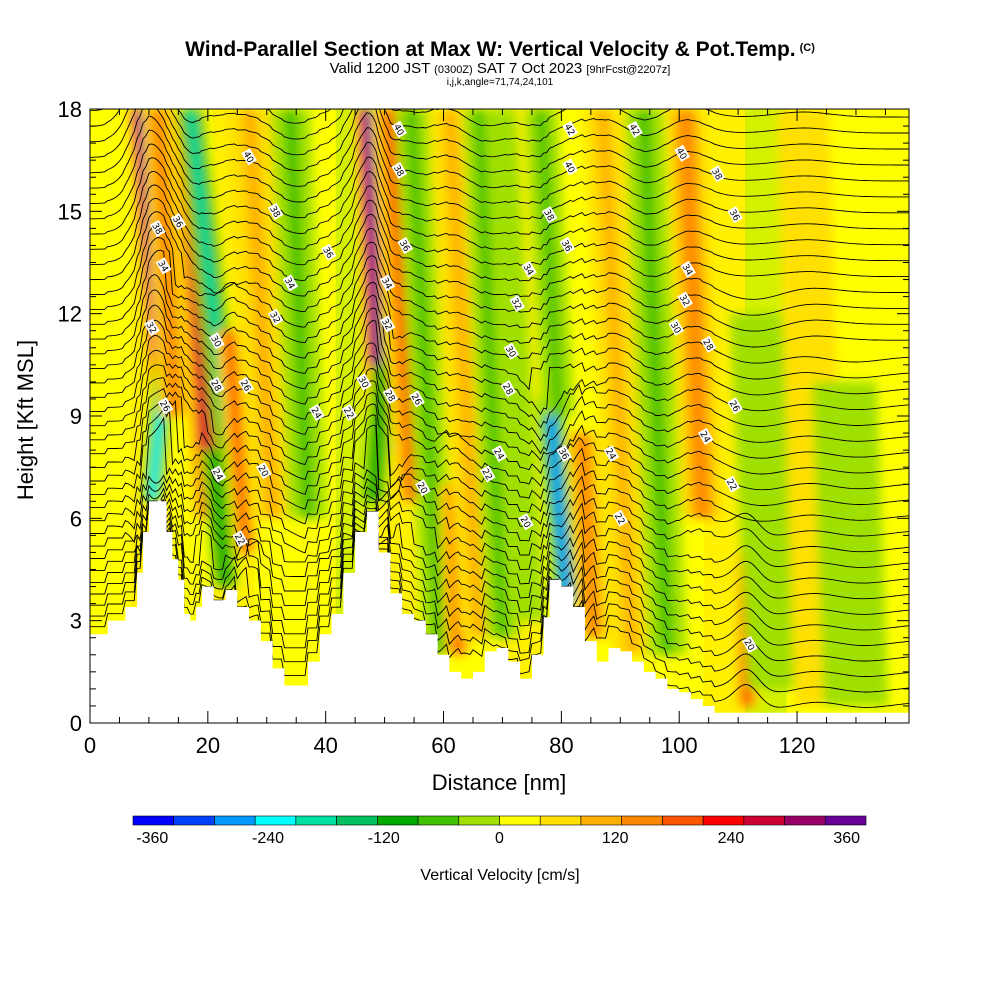 The image size is (1000, 1000). I want to click on colorbar-tick-label: 0, so click(499, 838).